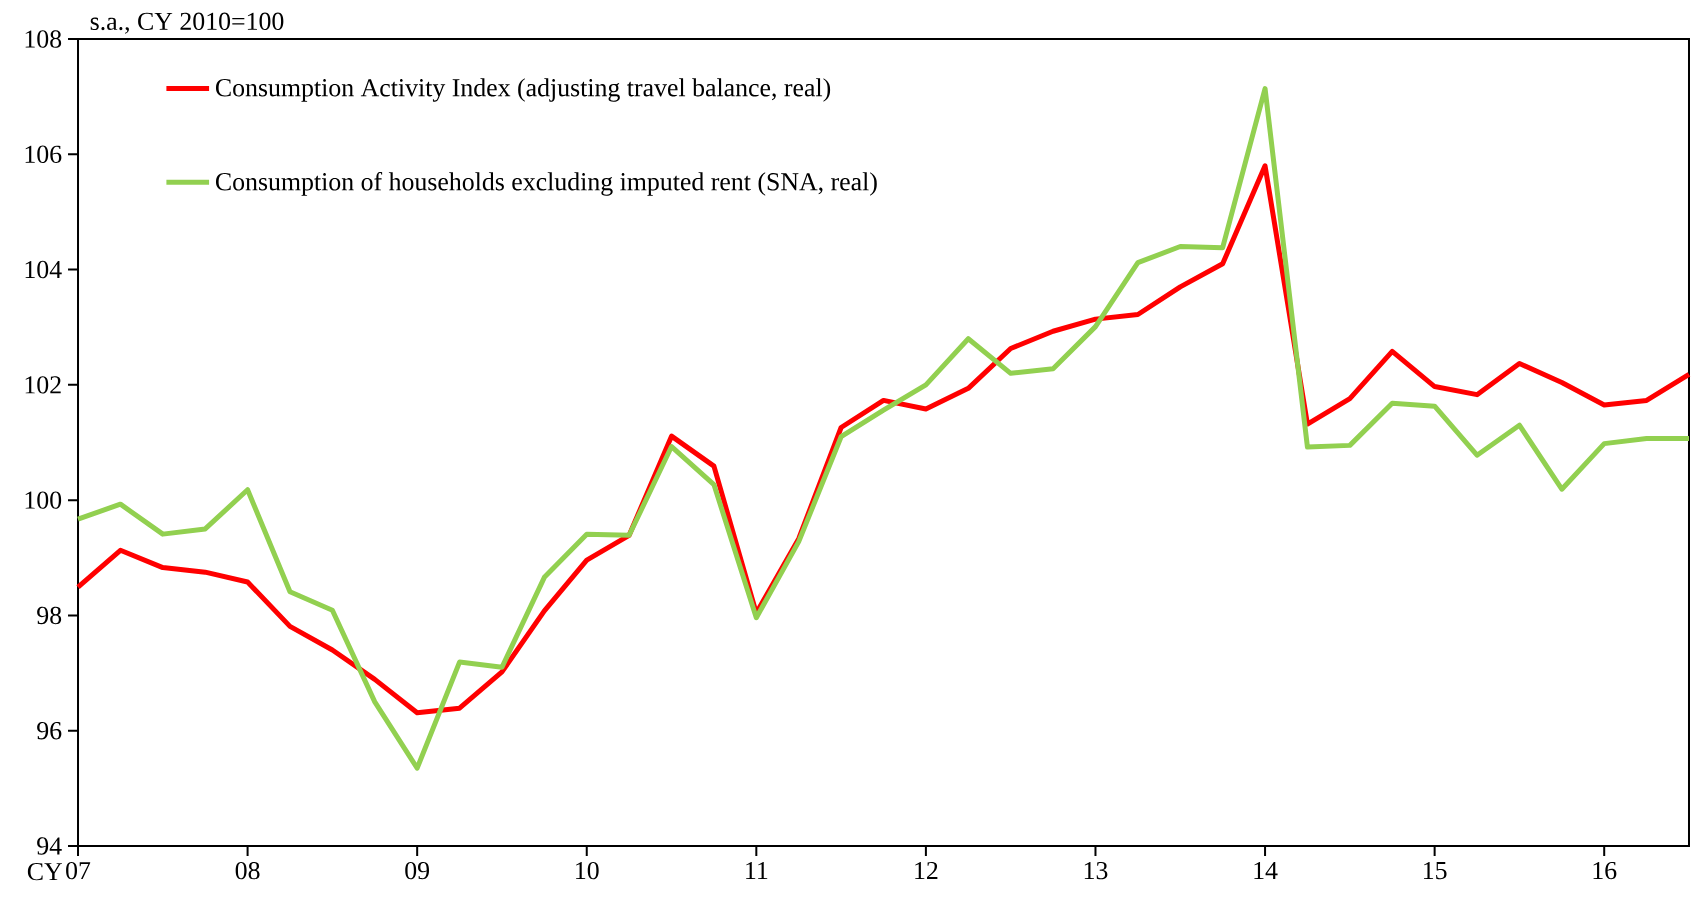  I want to click on x-tick-label: 15, so click(1435, 870).